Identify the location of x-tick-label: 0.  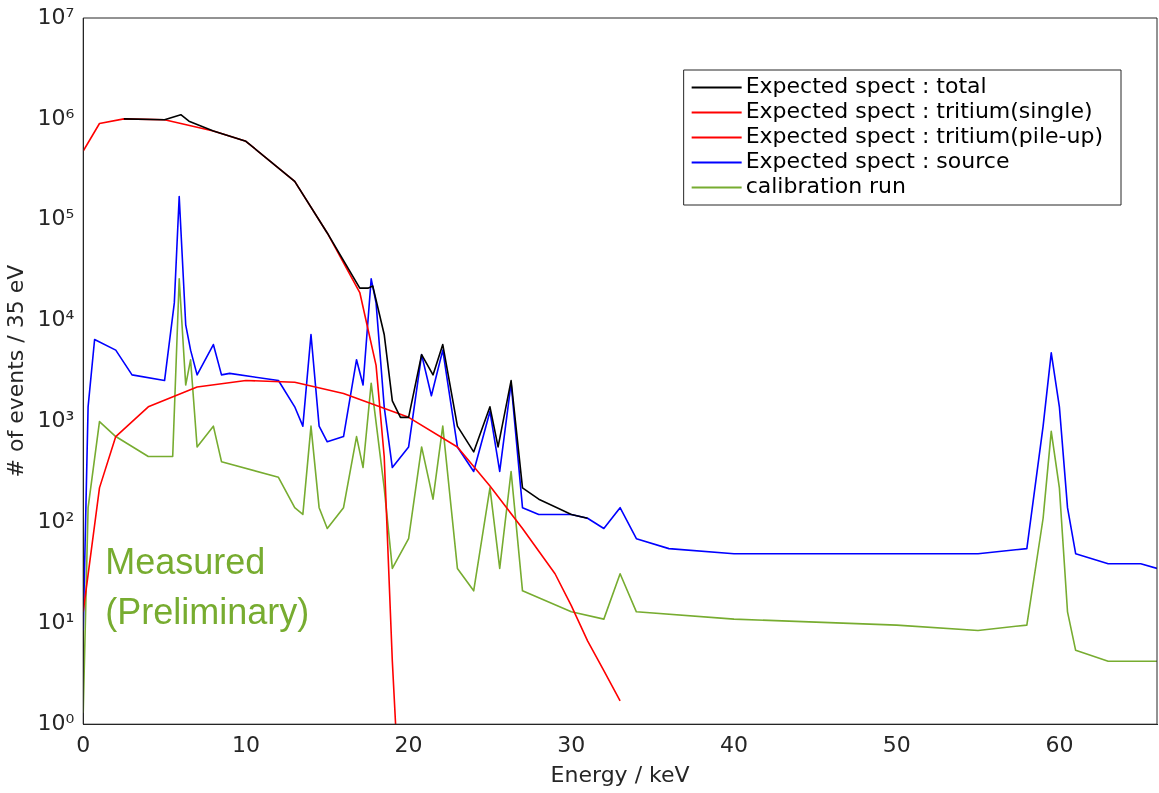
(83, 745).